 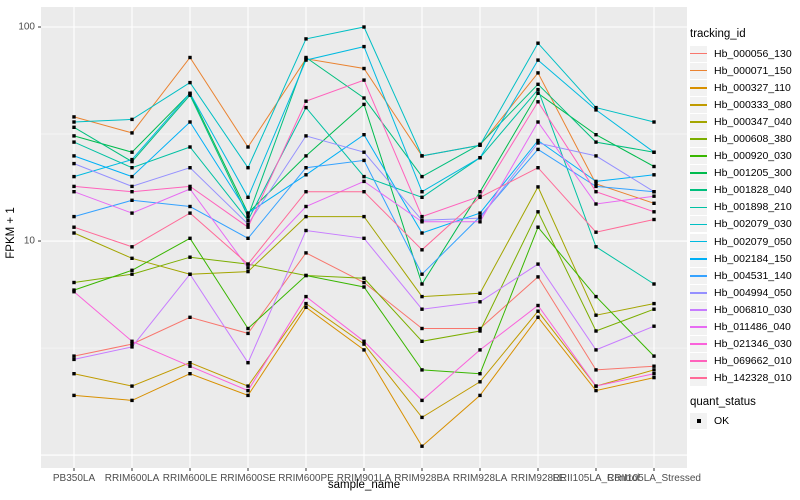 I want to click on legend-item-Hb_002184_150: Hb_002184_150, so click(x=744, y=258).